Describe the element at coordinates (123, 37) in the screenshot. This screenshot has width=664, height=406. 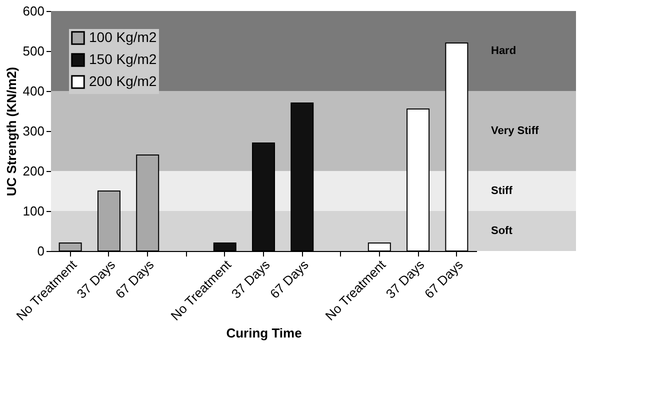
I see `legend-label: 100 Kg/m2` at that location.